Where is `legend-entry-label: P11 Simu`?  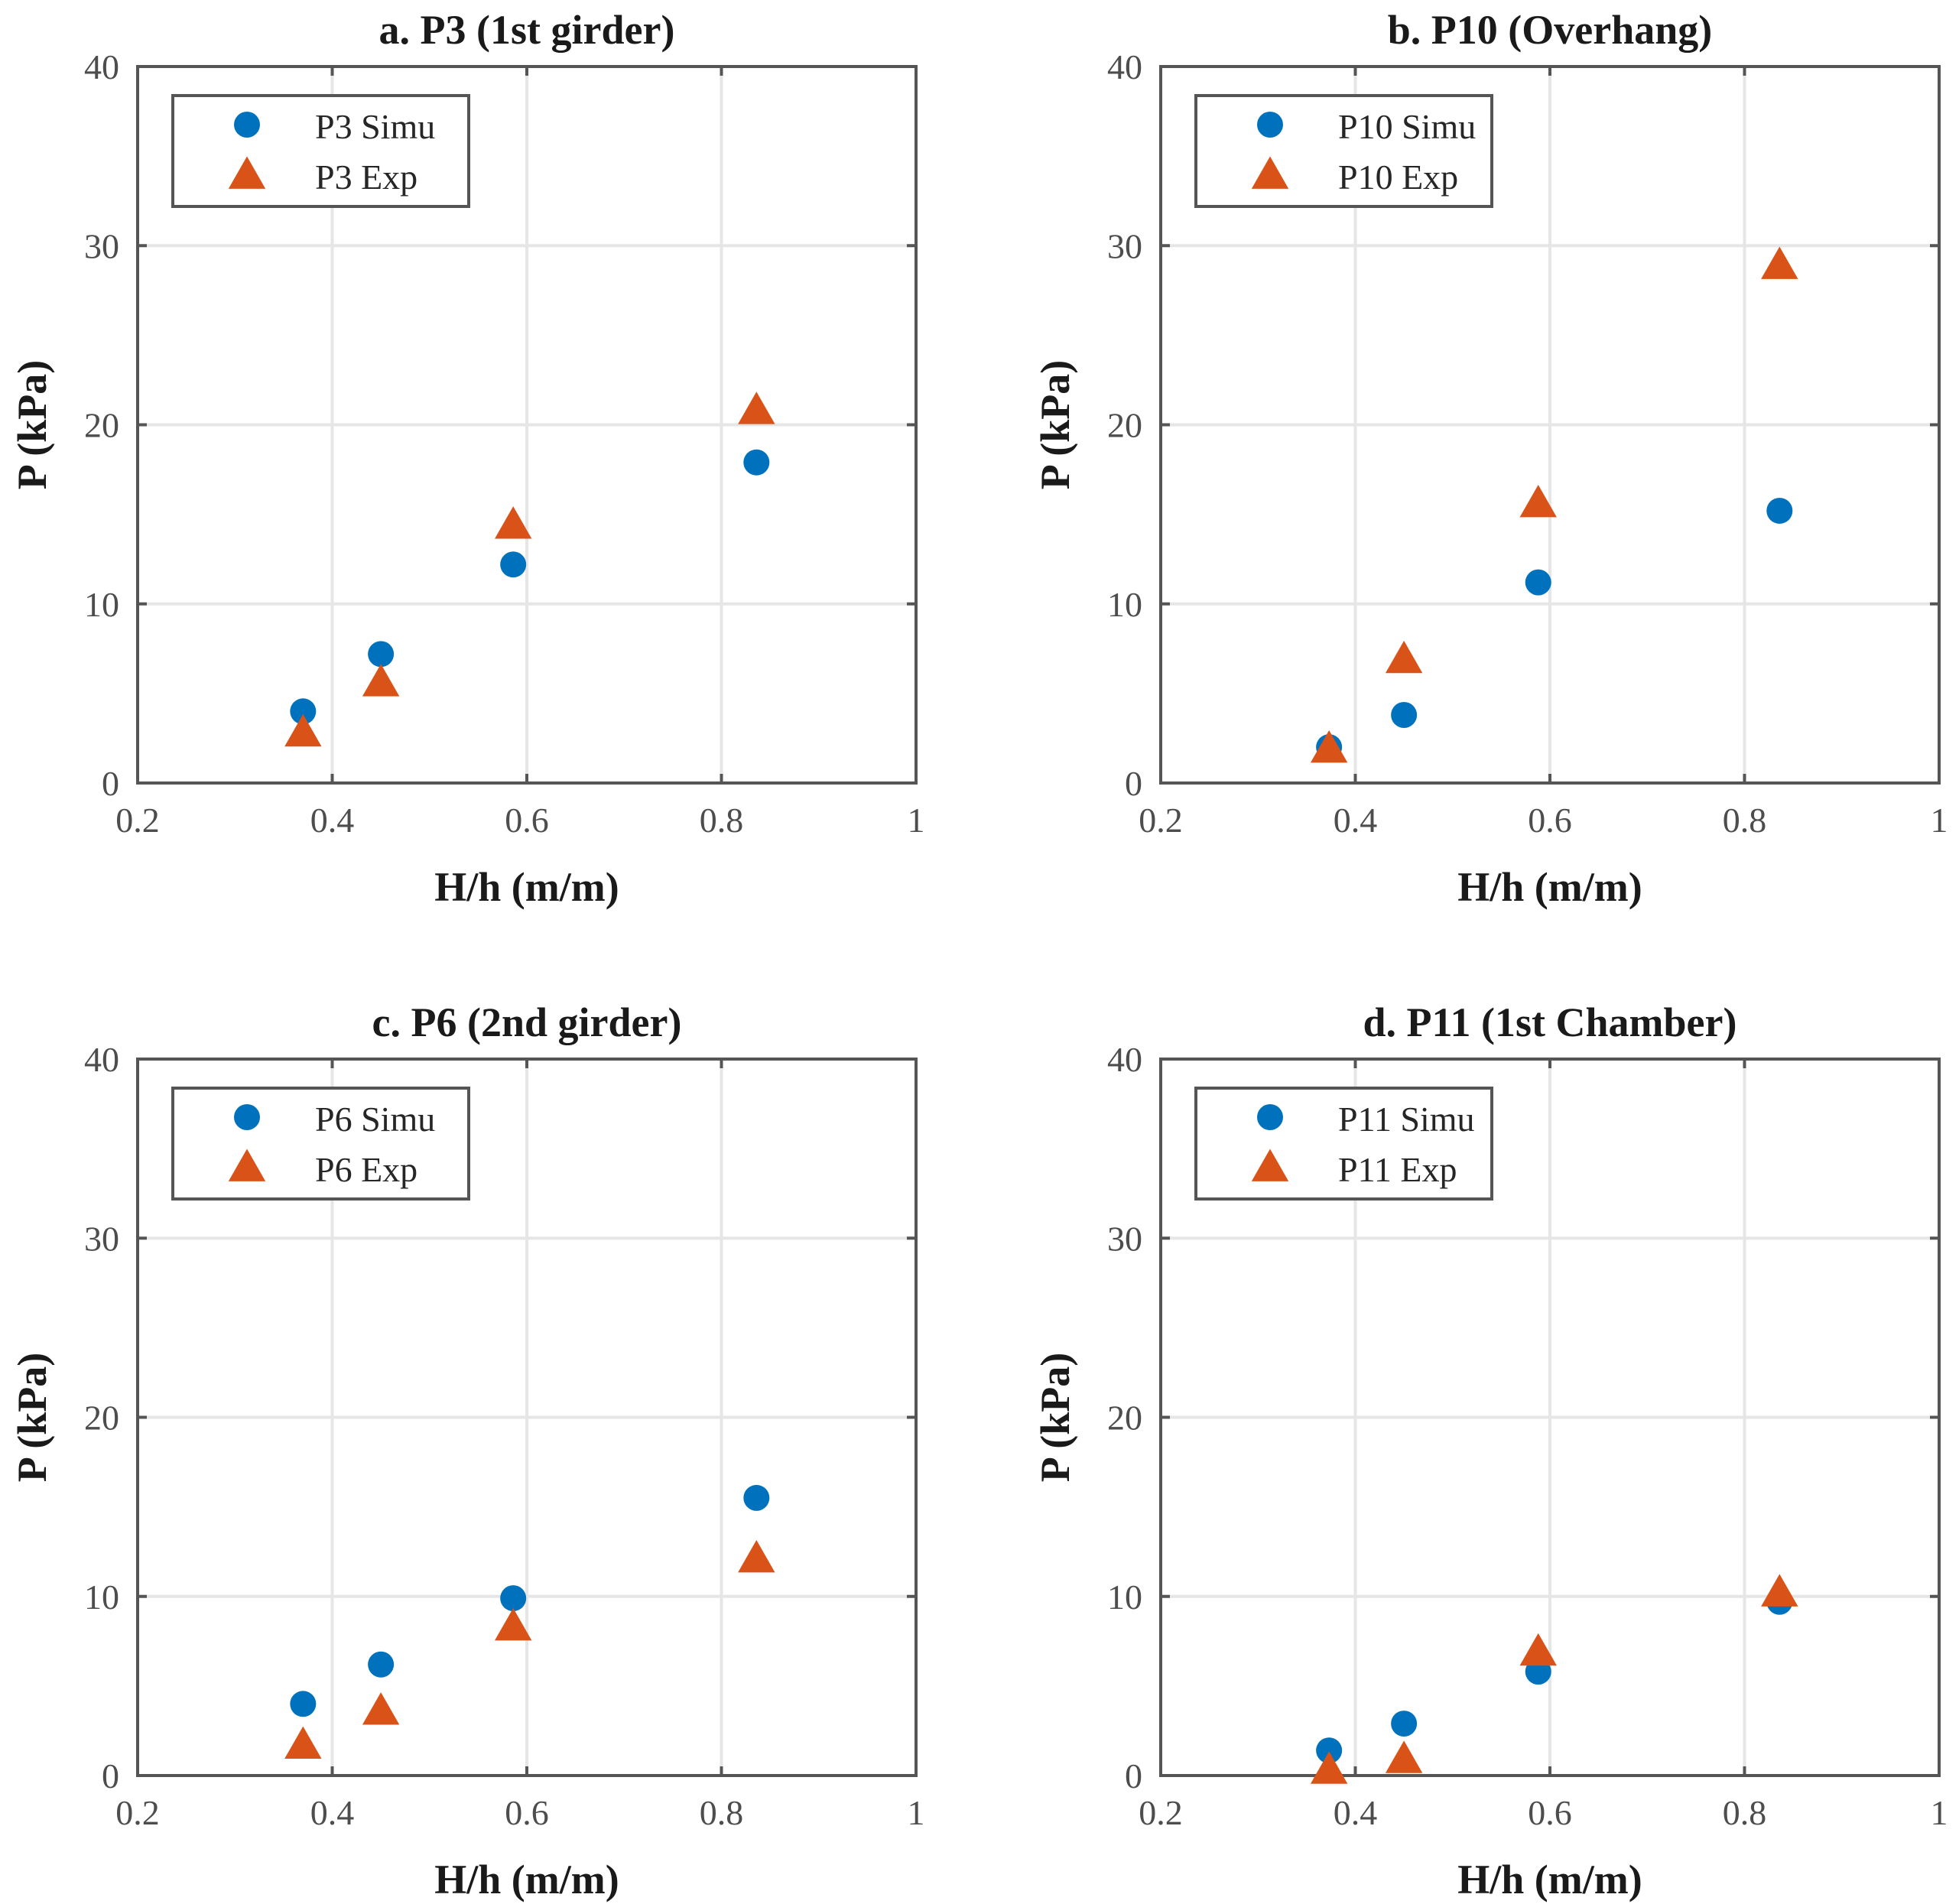
legend-entry-label: P11 Simu is located at coordinates (1406, 1119).